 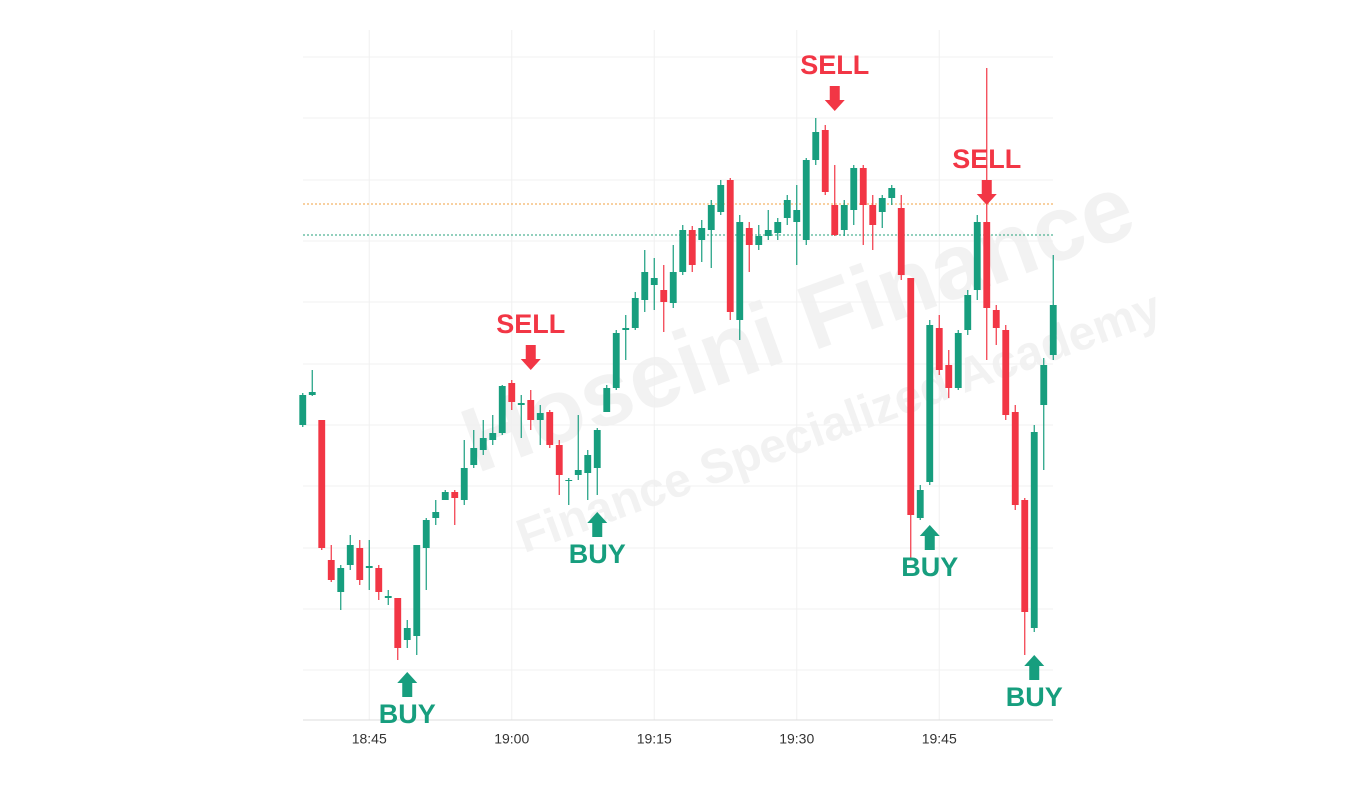 I want to click on x-tick-label: 19:30, so click(x=796, y=739).